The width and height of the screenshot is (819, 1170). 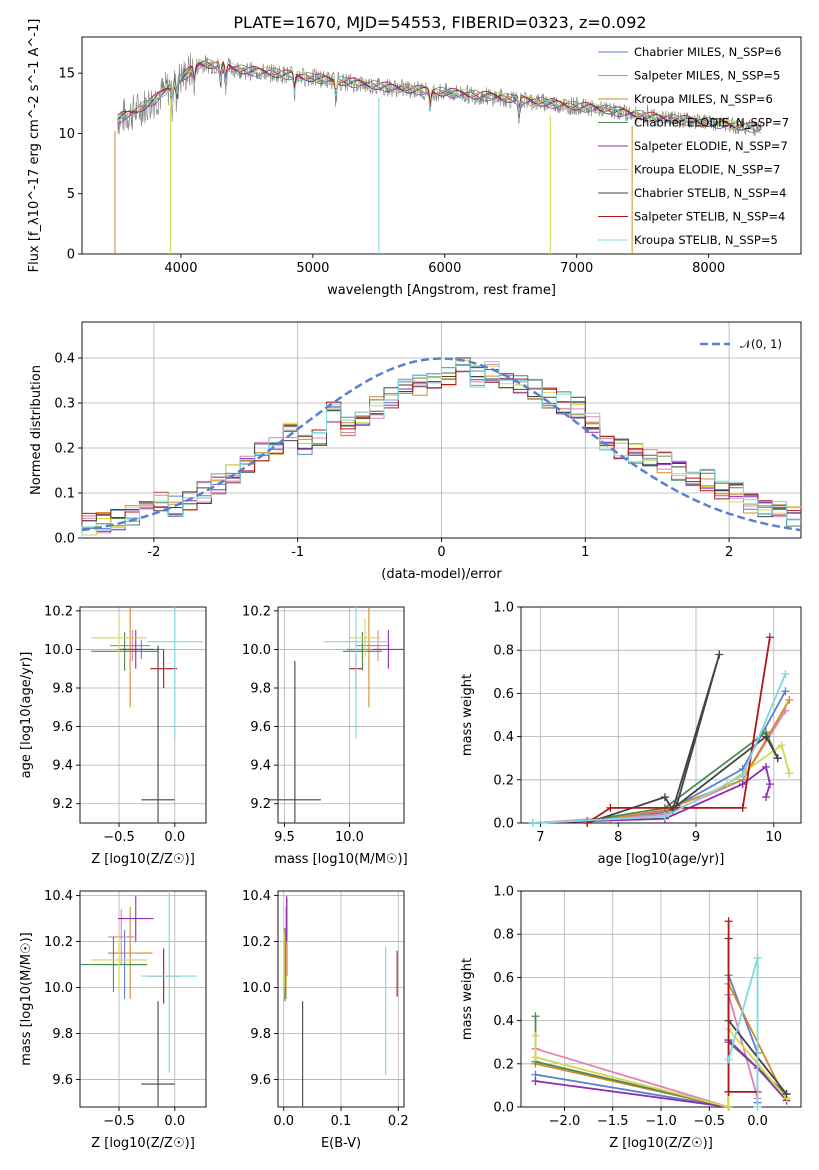 What do you see at coordinates (467, 715) in the screenshot?
I see `y-axis-label: mass weight` at bounding box center [467, 715].